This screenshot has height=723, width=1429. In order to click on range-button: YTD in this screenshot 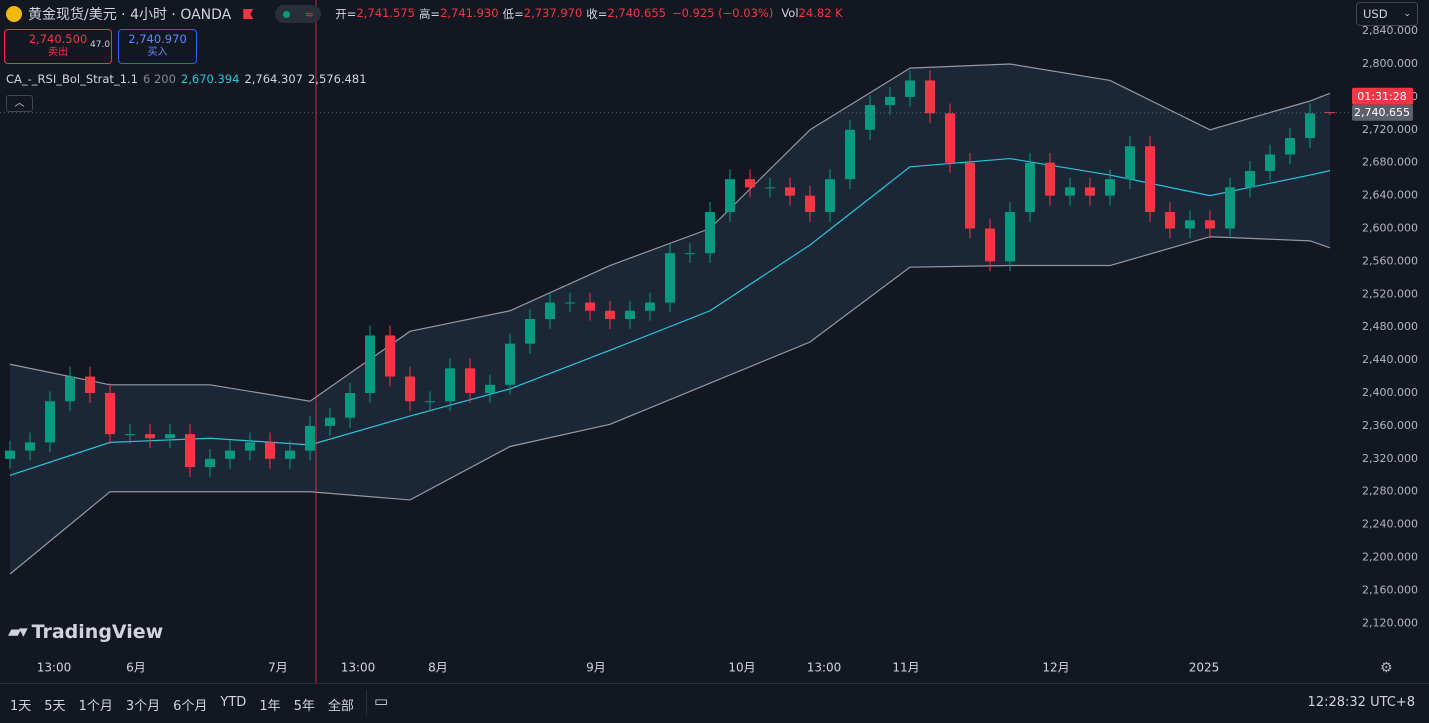, I will do `click(233, 702)`.